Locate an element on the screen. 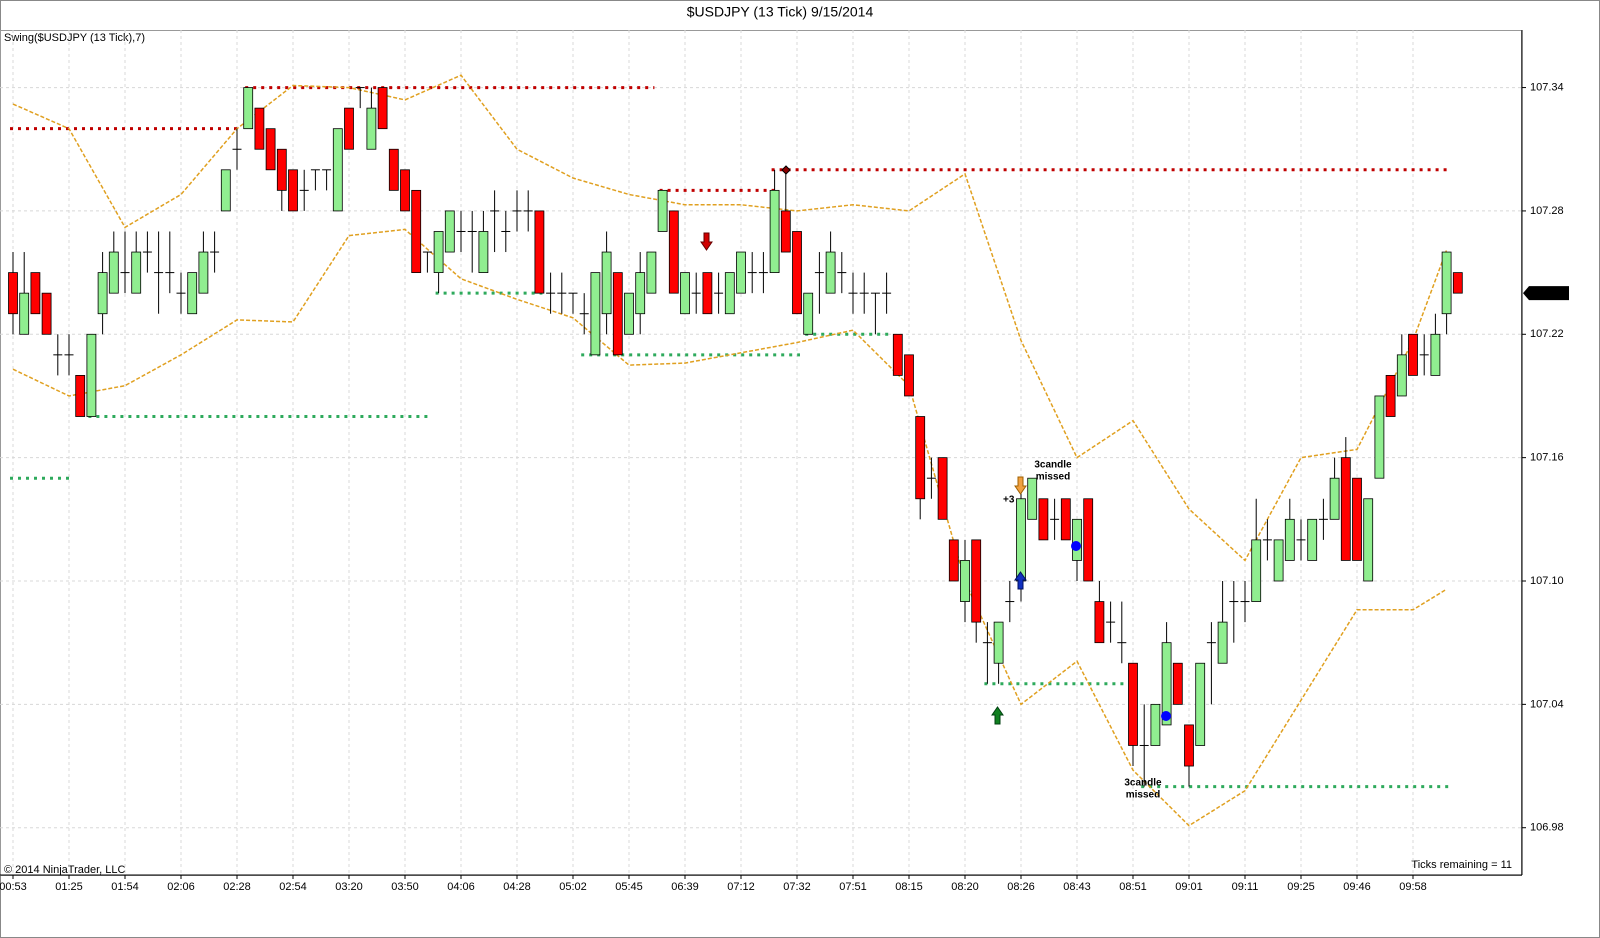 The height and width of the screenshot is (938, 1600). y-tick-label: 107.28 is located at coordinates (1547, 211).